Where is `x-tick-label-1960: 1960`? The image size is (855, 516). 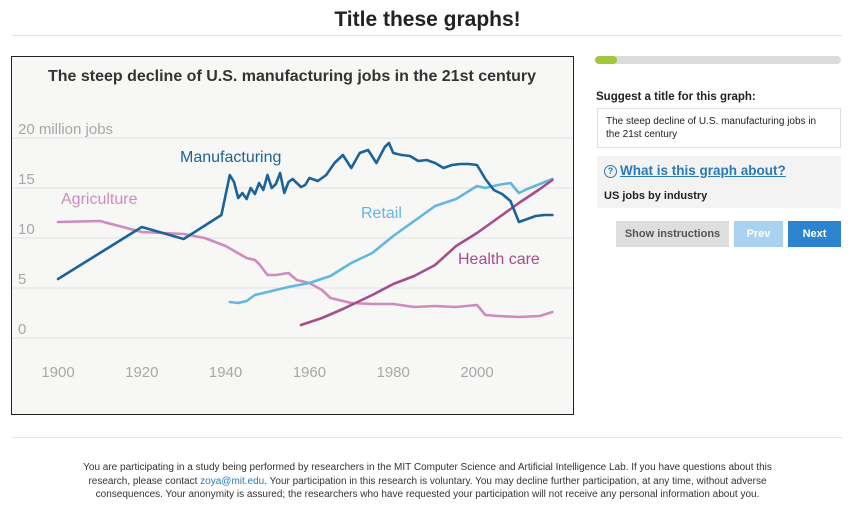
x-tick-label-1960: 1960 is located at coordinates (309, 372).